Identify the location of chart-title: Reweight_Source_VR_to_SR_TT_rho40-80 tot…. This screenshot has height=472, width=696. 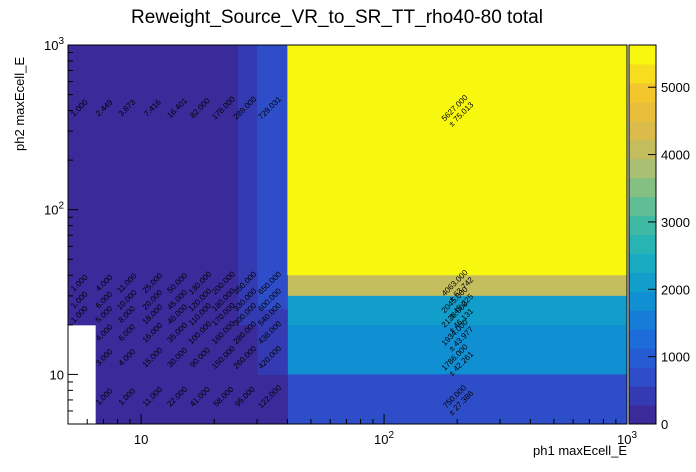
(337, 17).